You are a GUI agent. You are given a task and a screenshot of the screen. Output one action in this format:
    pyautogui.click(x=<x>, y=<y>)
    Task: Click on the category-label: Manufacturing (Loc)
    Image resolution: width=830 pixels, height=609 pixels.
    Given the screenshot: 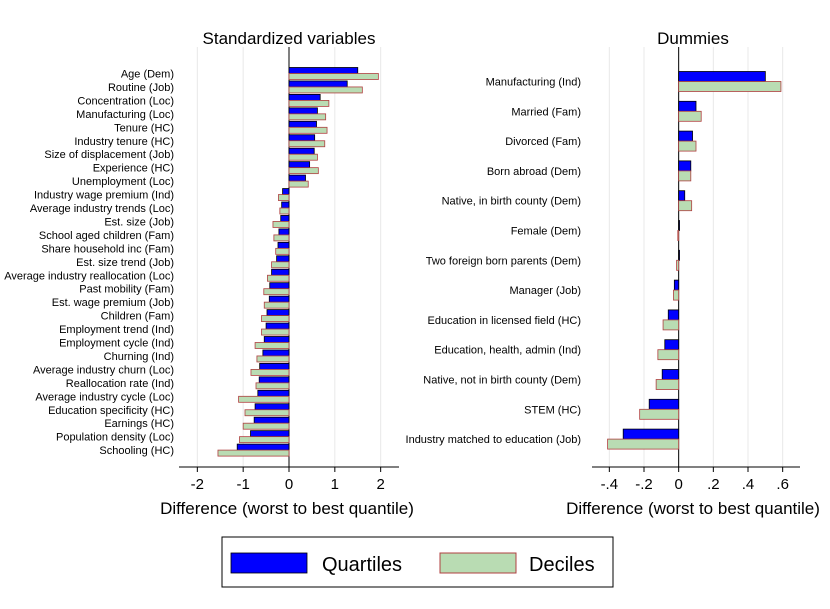 What is the action you would take?
    pyautogui.click(x=125, y=115)
    